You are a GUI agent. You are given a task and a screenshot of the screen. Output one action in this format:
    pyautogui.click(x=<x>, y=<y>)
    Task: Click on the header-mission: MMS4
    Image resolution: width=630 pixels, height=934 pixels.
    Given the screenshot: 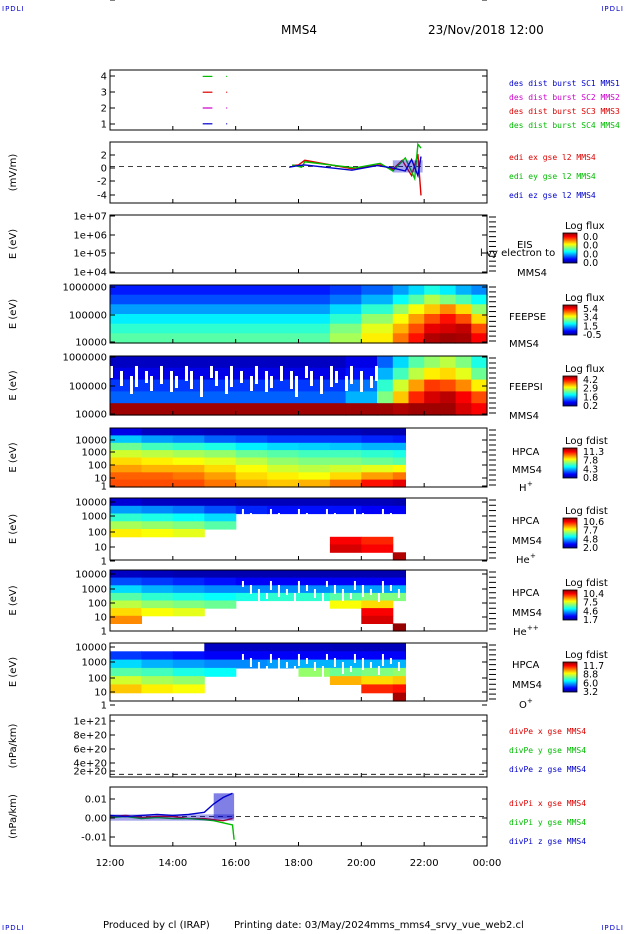 What is the action you would take?
    pyautogui.click(x=299, y=30)
    